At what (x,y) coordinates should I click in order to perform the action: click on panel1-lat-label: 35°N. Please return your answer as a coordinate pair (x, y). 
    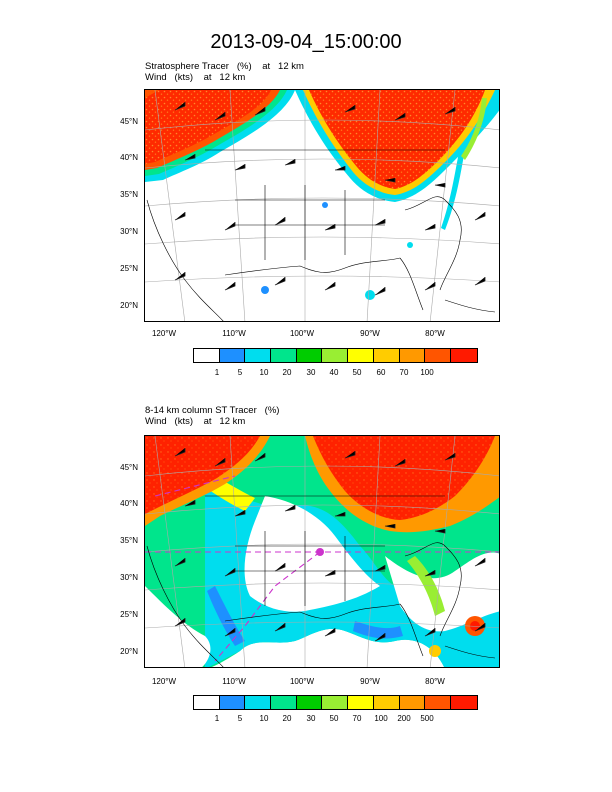
    Looking at the image, I should click on (129, 194).